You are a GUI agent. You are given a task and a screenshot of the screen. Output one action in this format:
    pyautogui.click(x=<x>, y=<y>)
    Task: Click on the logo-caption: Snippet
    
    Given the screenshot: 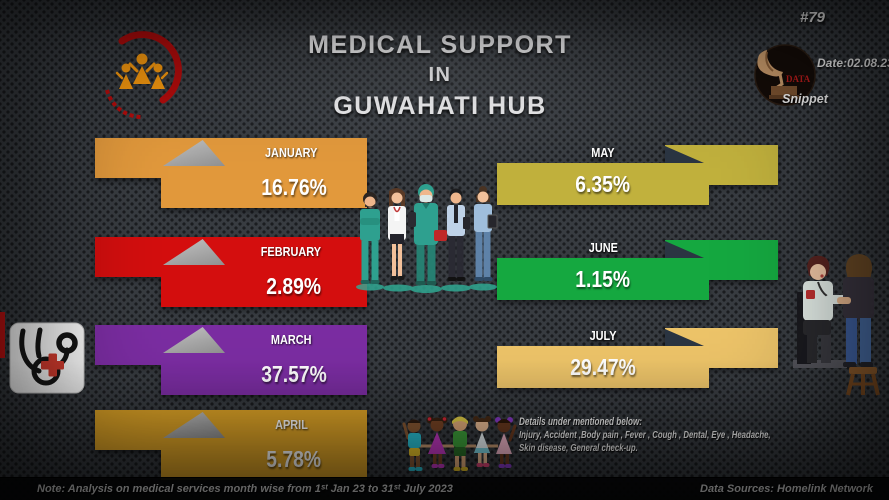 What is the action you would take?
    pyautogui.click(x=805, y=99)
    